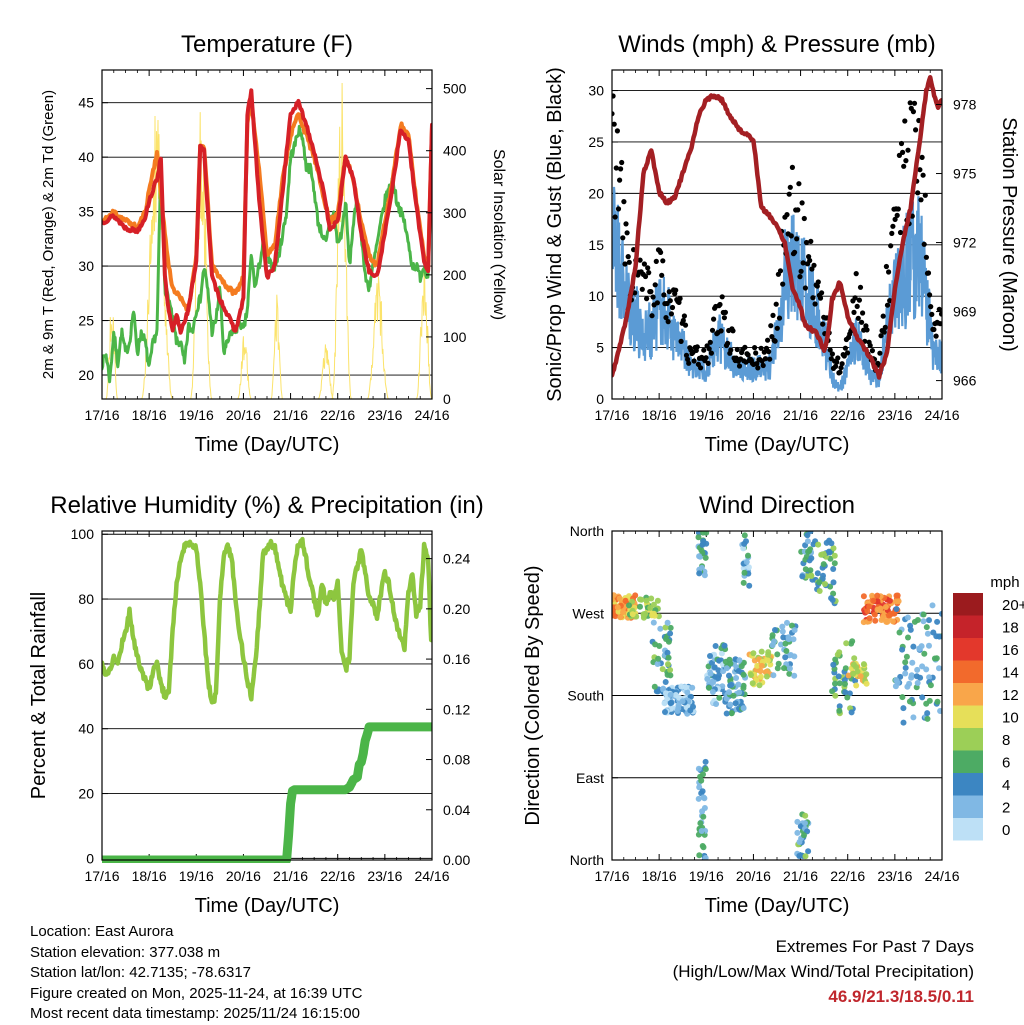  I want to click on rh-series-group, so click(267, 699).